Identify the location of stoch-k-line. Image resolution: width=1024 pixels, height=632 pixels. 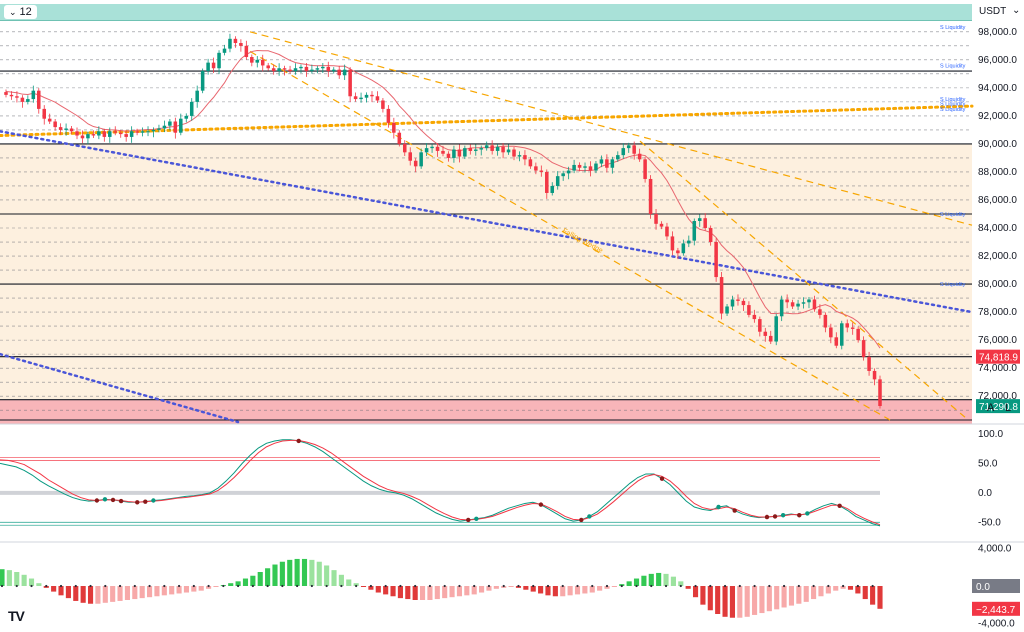
(440, 483).